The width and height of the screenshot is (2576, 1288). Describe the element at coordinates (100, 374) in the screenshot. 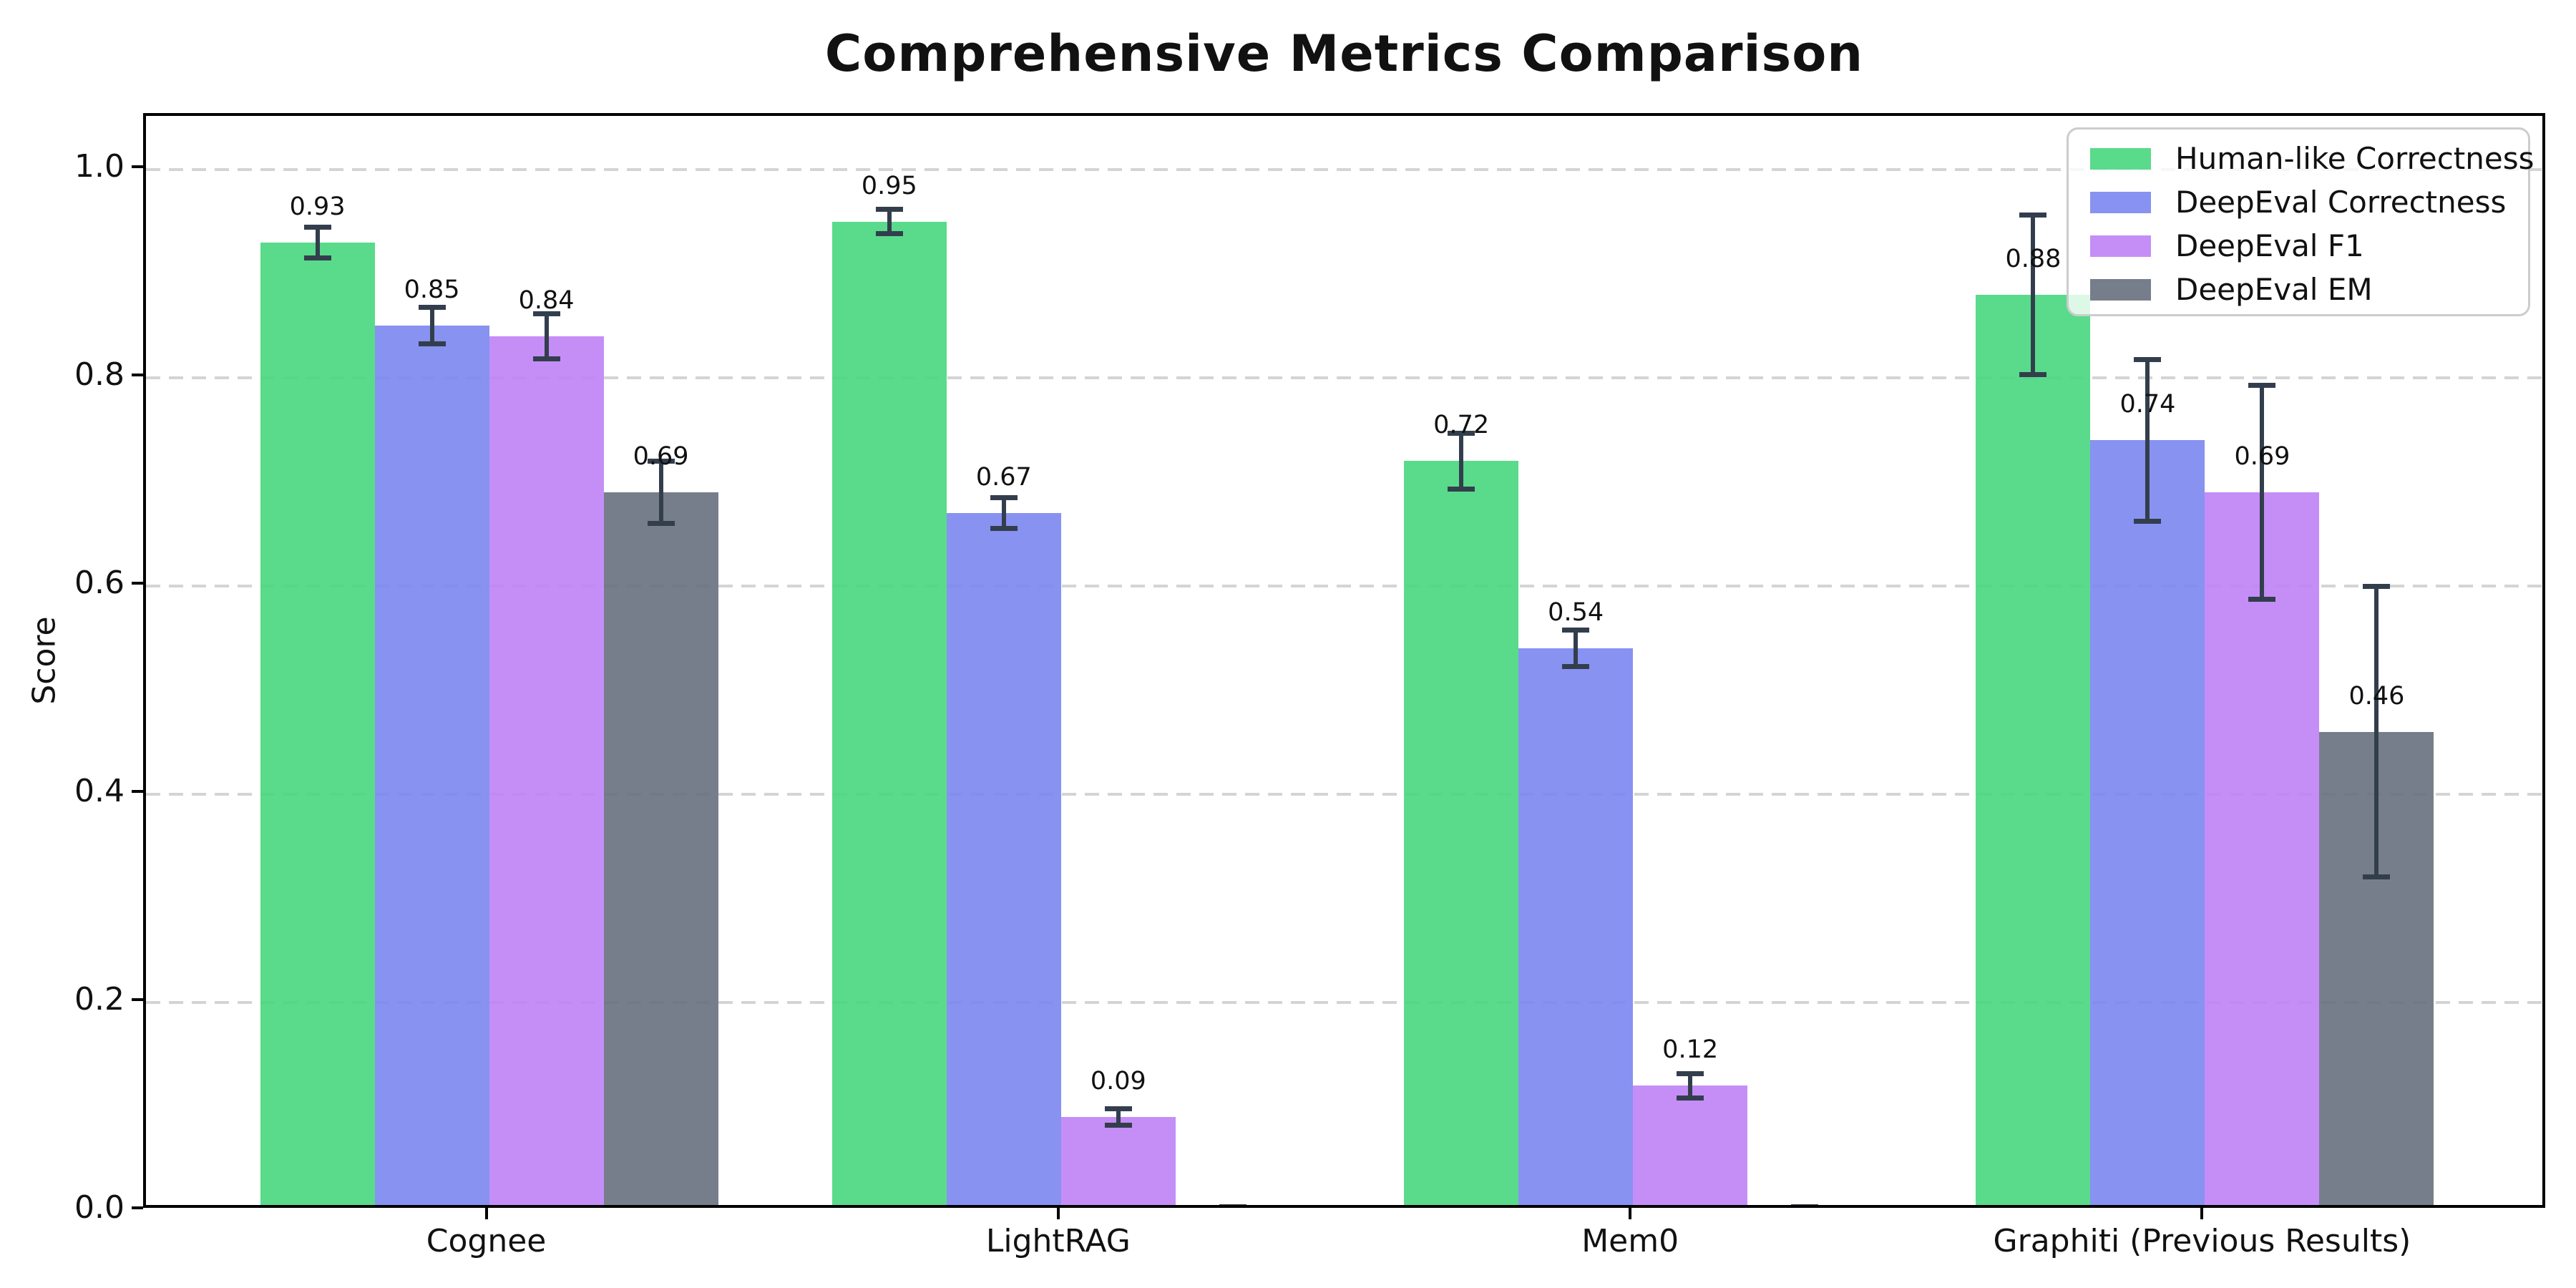

I see `y-axis-tick-label: 0.8` at that location.